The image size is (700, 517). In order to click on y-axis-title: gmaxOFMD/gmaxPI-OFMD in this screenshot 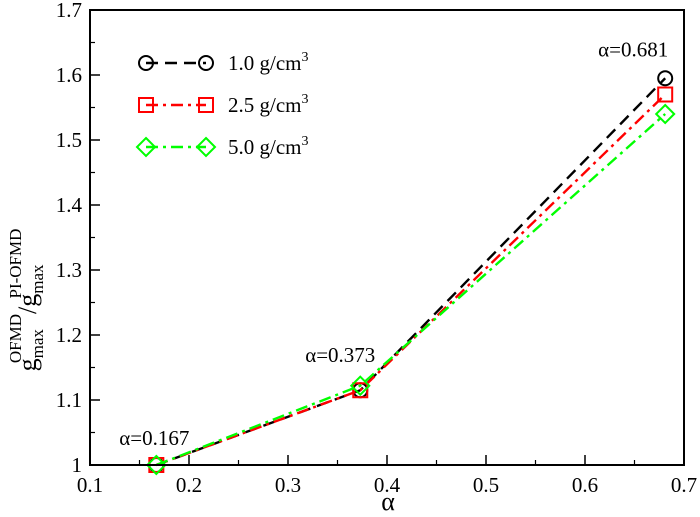, I will do `click(26, 300)`.